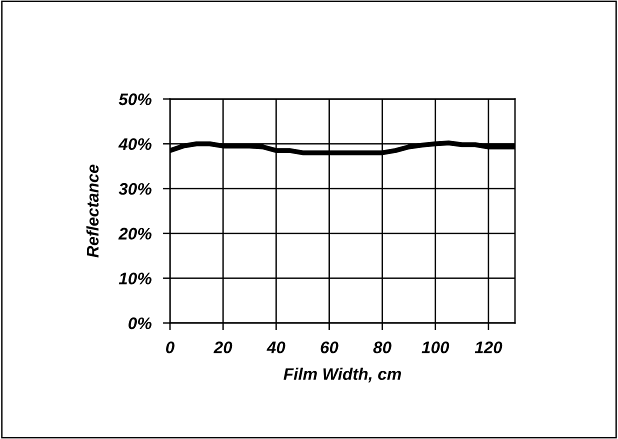 This screenshot has width=618, height=439. Describe the element at coordinates (488, 347) in the screenshot. I see `x-tick-label: 120` at that location.